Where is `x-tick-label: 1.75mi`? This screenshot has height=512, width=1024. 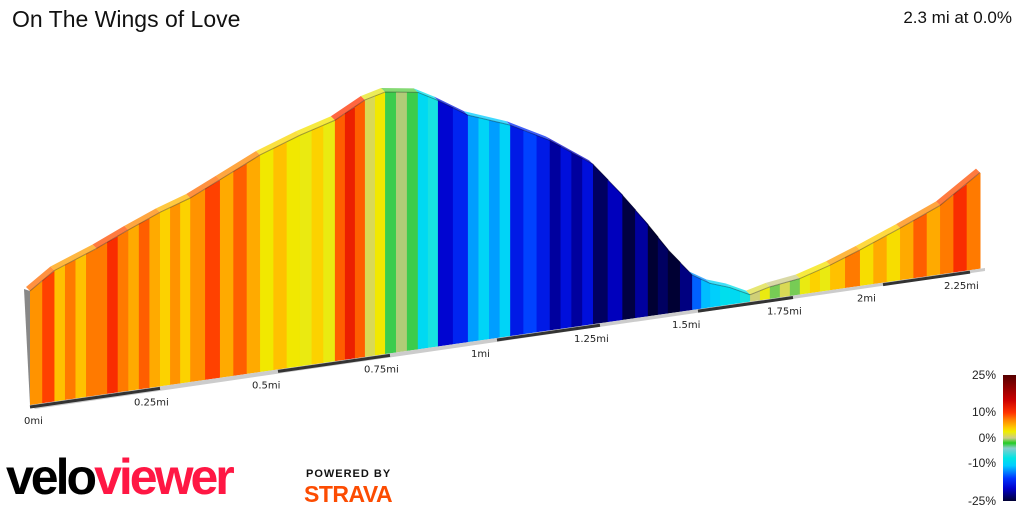
x-tick-label: 1.75mi is located at coordinates (784, 312).